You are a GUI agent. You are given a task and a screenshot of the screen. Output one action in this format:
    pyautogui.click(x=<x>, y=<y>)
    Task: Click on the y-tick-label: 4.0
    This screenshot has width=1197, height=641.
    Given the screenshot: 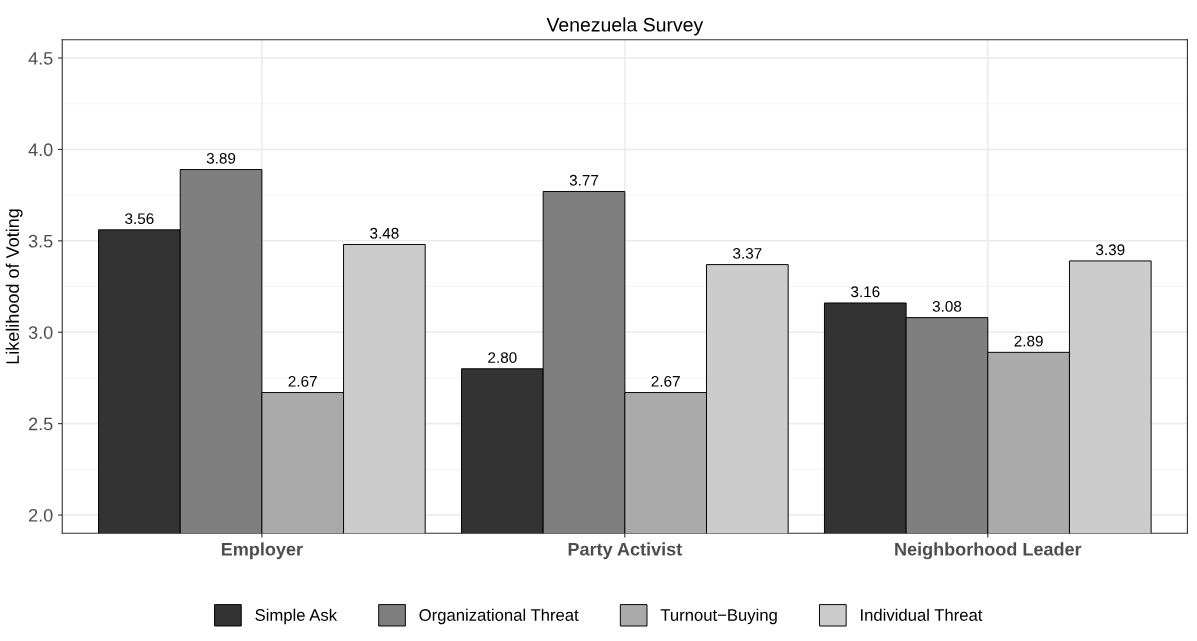 What is the action you would take?
    pyautogui.click(x=40, y=150)
    